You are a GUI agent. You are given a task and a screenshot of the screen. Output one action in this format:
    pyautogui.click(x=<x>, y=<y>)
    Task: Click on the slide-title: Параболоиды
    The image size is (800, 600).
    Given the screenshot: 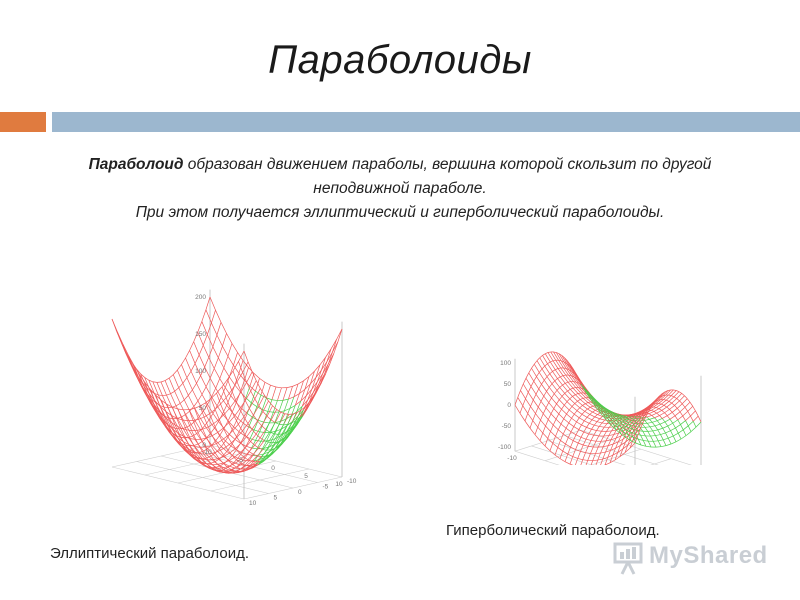 What is the action you would take?
    pyautogui.click(x=400, y=60)
    